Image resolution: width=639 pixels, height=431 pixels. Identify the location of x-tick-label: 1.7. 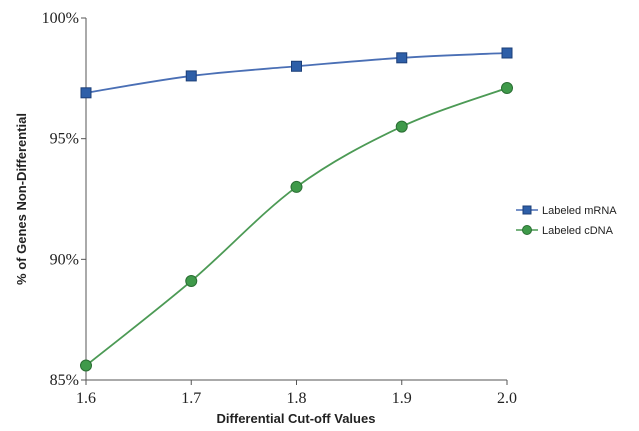
(191, 398).